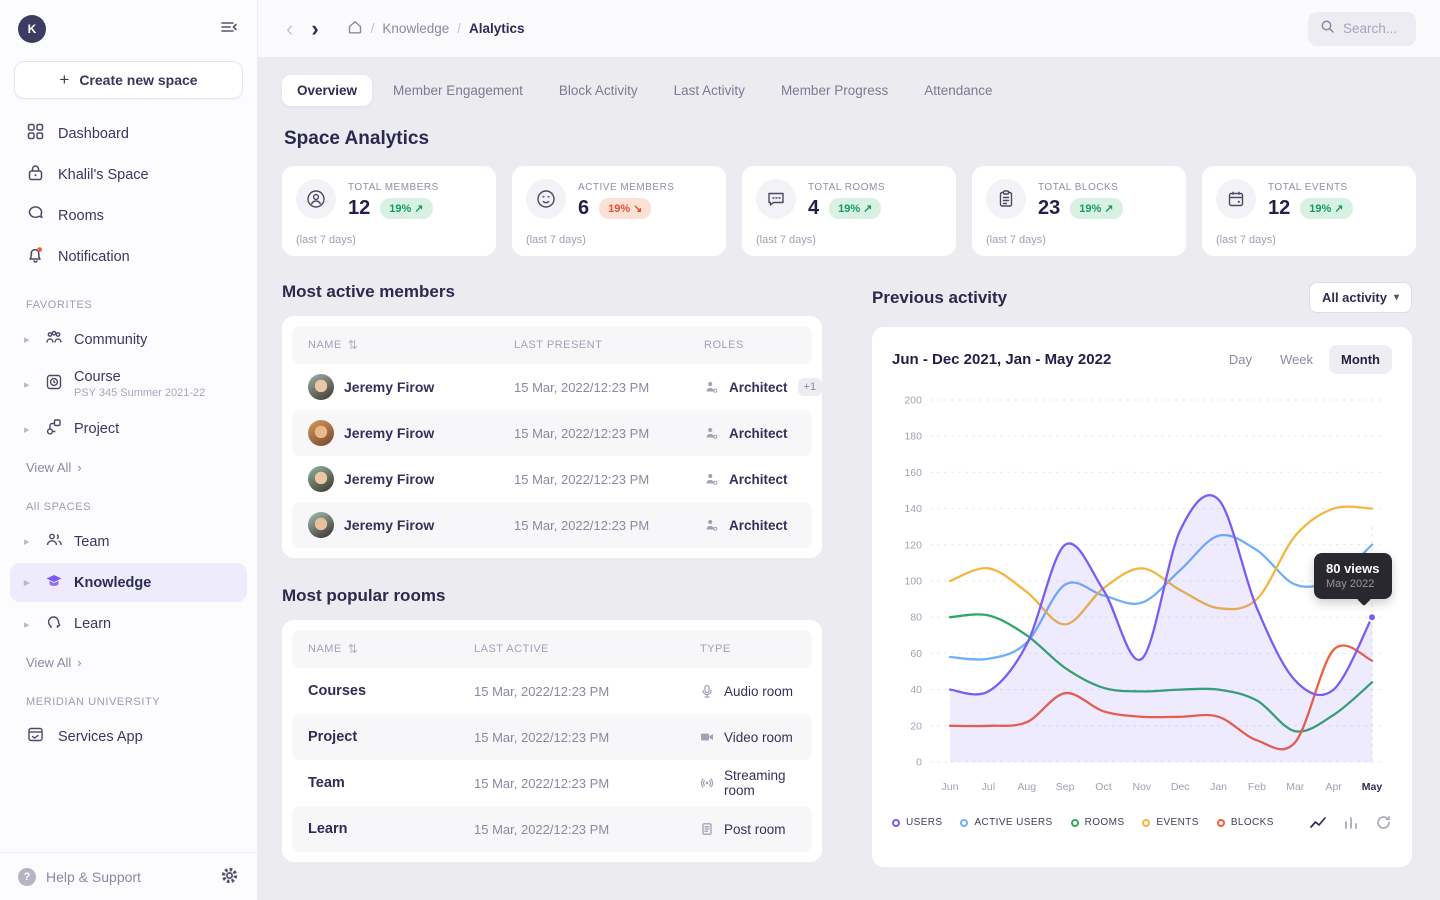 This screenshot has width=1440, height=900. What do you see at coordinates (32, 29) in the screenshot?
I see `user-avatar: K` at bounding box center [32, 29].